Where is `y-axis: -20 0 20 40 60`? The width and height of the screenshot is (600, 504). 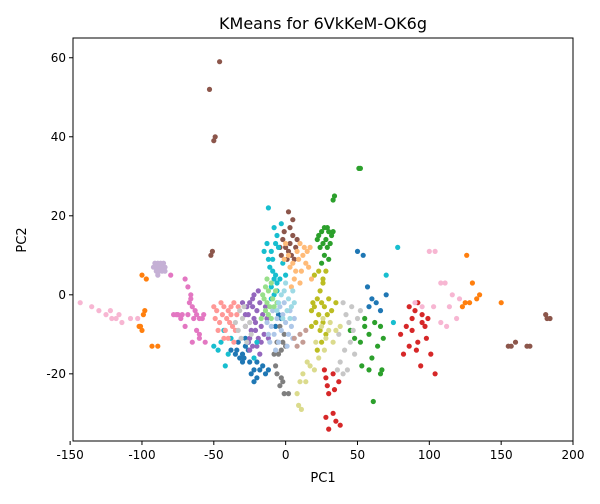 y-axis: -20 0 20 40 60 is located at coordinates (59, 216).